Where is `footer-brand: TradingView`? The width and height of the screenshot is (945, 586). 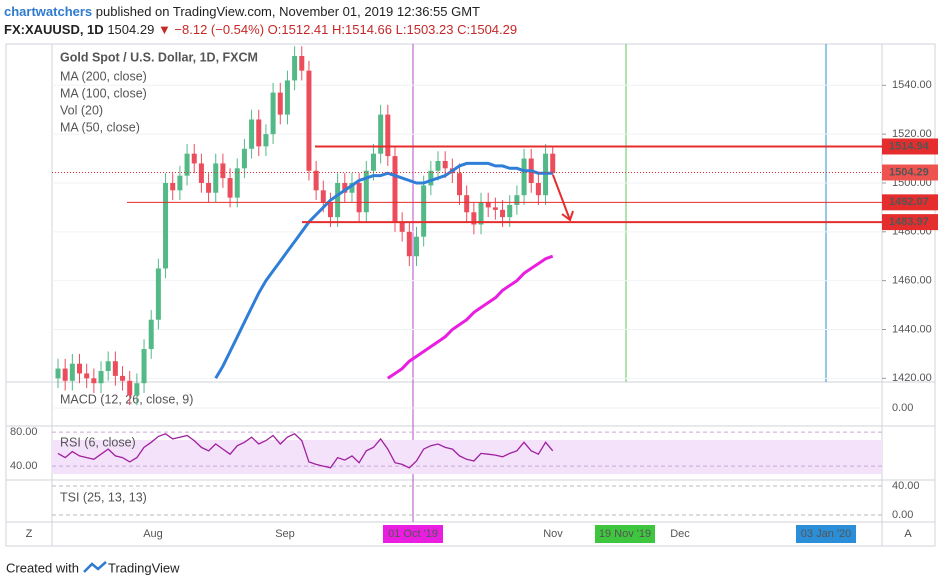
footer-brand: TradingView is located at coordinates (144, 567).